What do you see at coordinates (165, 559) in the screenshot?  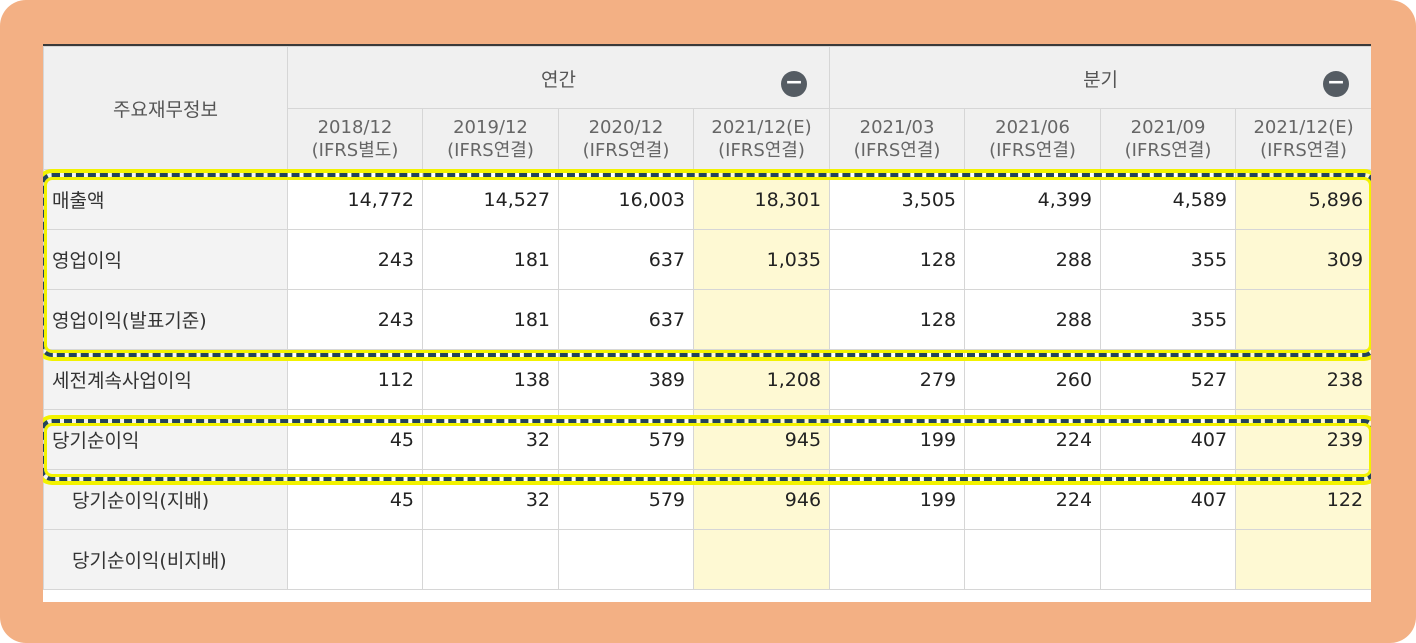 I see `row-label: 당기순이익(비지배)` at bounding box center [165, 559].